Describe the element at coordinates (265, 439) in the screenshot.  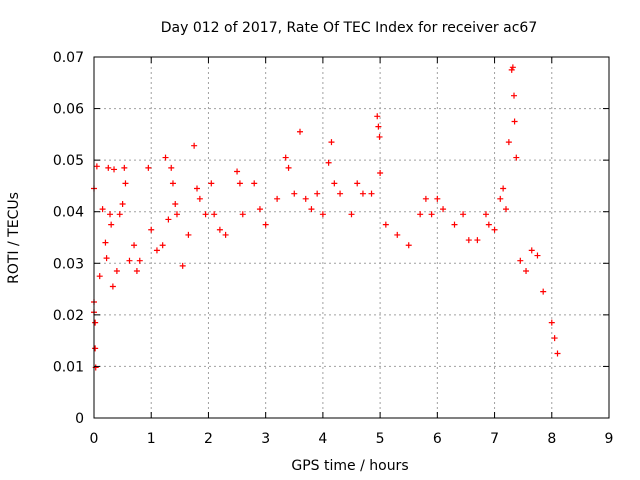
I see `x-tick-label: 3` at that location.